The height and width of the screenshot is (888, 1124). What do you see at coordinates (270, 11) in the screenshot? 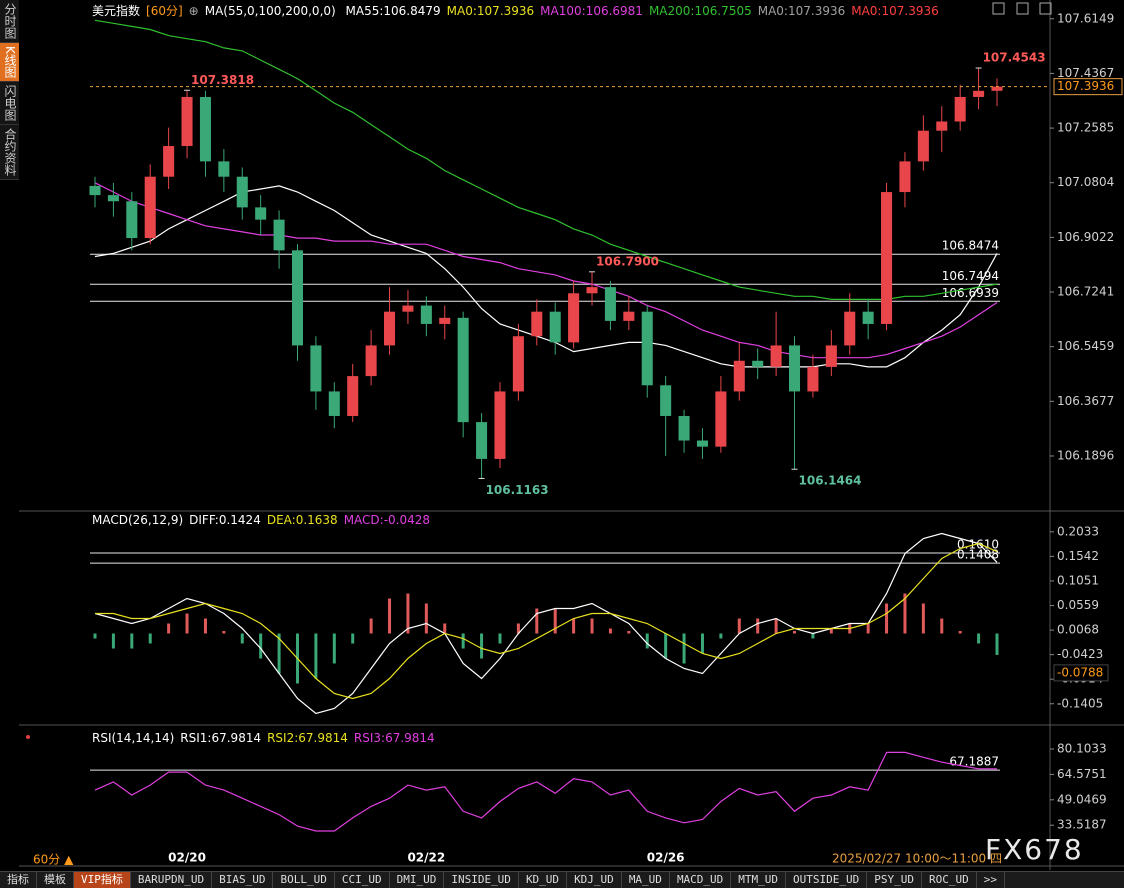
I see `indicator: MA(55,0,100,200,0,0)` at bounding box center [270, 11].